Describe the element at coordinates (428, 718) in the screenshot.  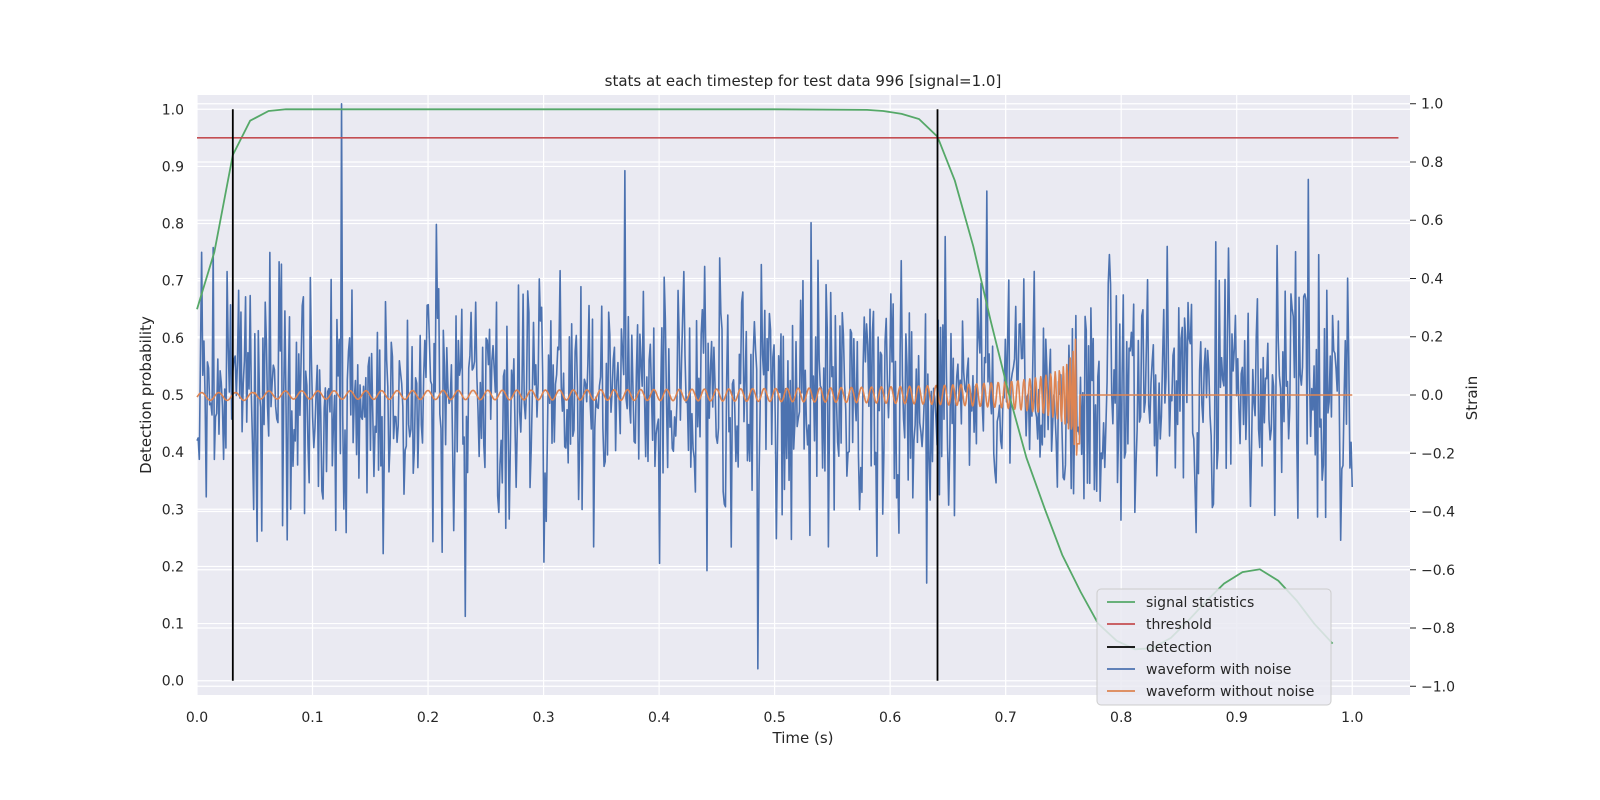
I see `x-tick-label: 0.2` at that location.